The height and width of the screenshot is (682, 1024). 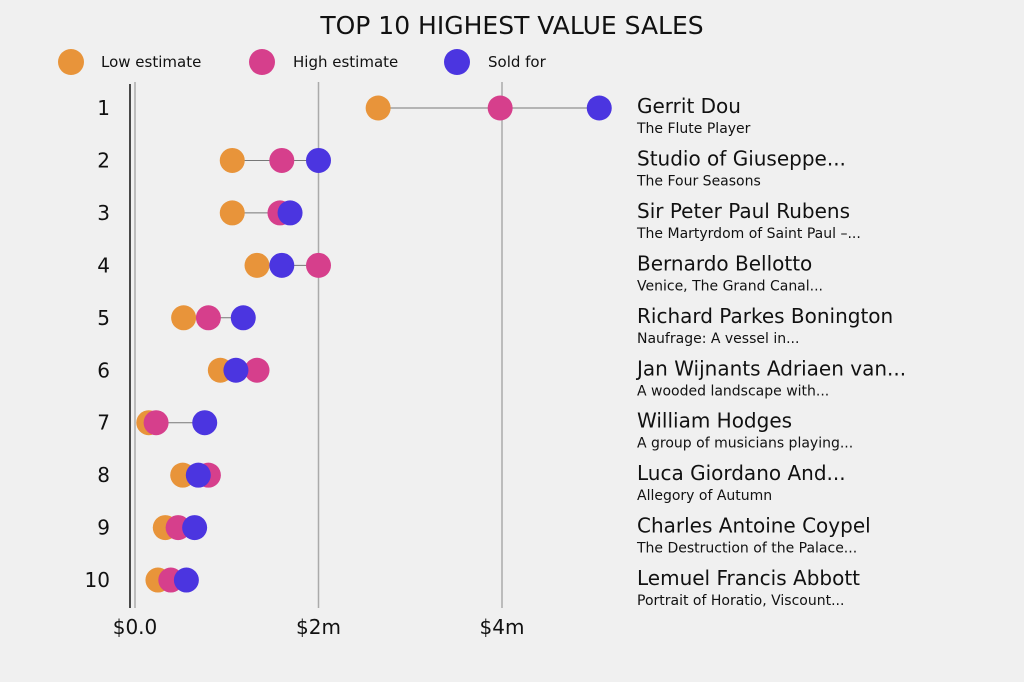 What do you see at coordinates (345, 62) in the screenshot?
I see `legend-label-high: High estimate` at bounding box center [345, 62].